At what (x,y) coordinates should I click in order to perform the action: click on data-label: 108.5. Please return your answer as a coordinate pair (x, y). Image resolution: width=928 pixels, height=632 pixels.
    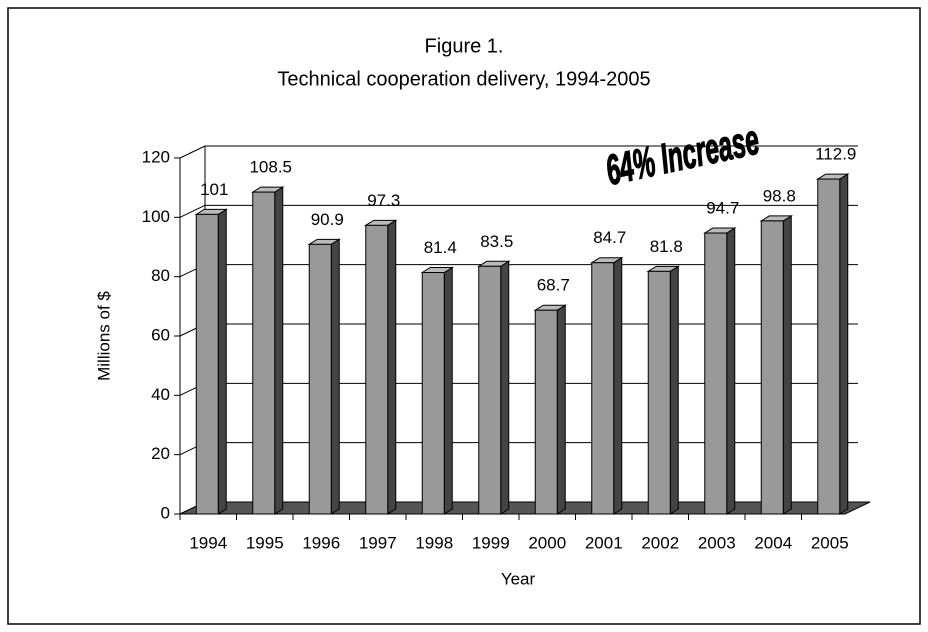
    Looking at the image, I should click on (270, 167).